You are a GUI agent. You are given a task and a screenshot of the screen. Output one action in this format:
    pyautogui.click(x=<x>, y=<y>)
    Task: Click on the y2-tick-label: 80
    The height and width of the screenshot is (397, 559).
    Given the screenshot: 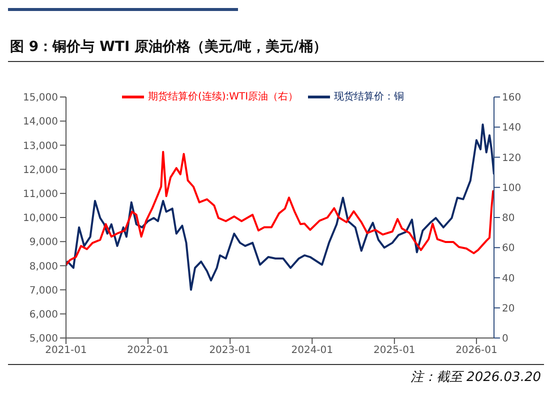 What is the action you would take?
    pyautogui.click(x=508, y=218)
    